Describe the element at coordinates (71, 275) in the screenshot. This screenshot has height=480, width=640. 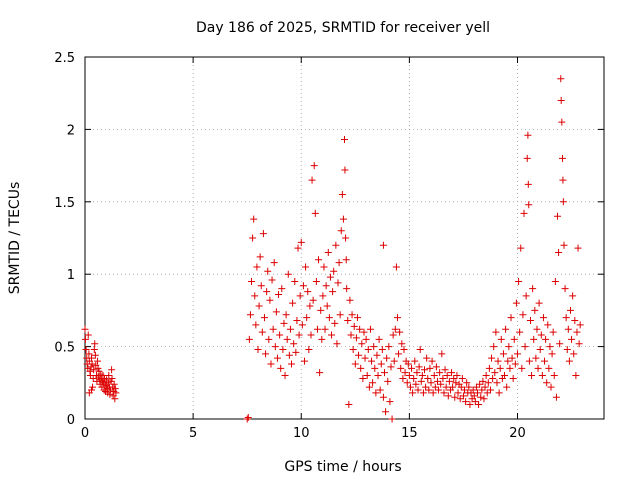
I see `y-tick-label: 1` at that location.